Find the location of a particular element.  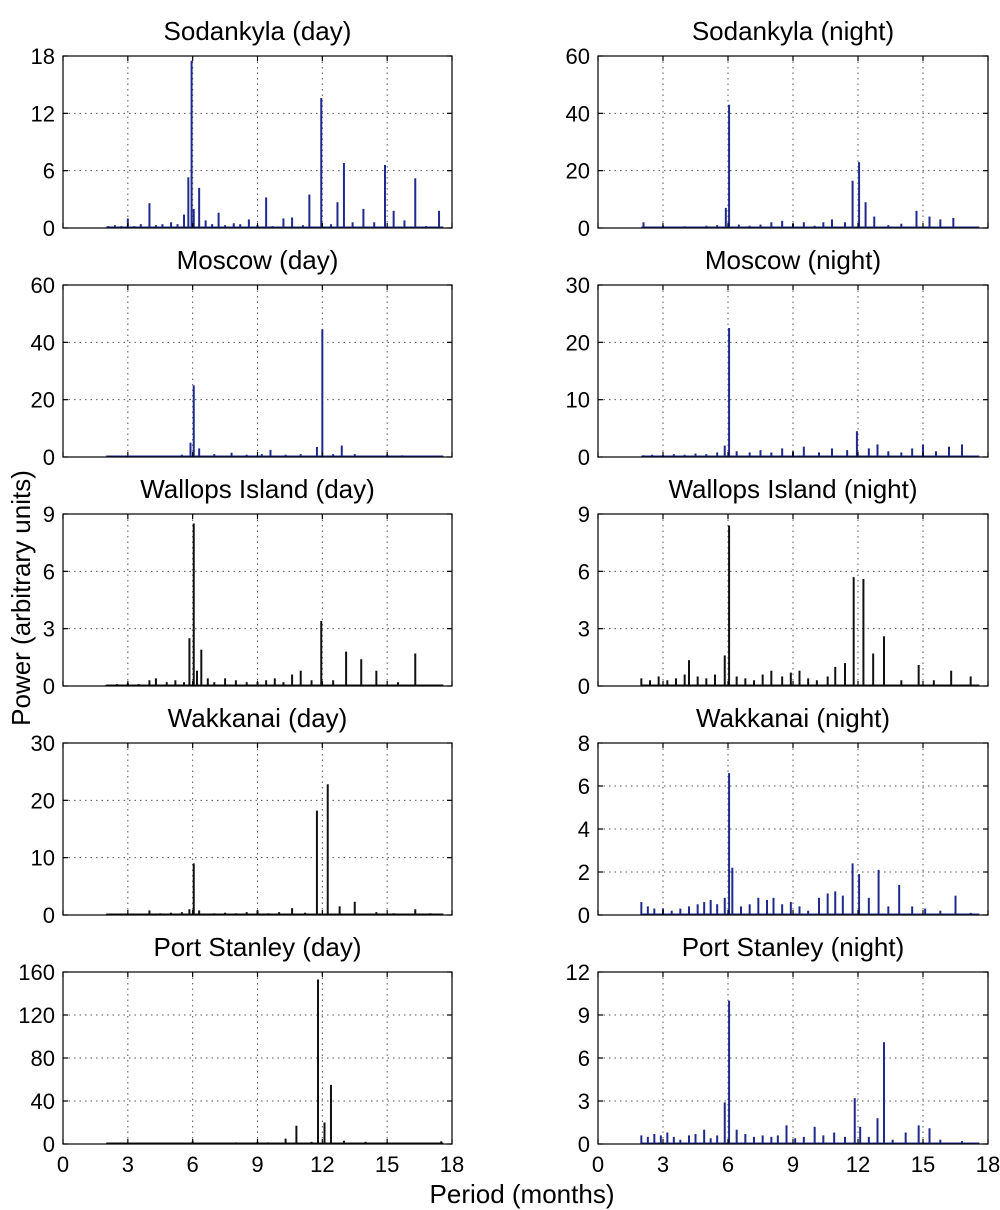

y-tick-label: 80 is located at coordinates (43, 1058).